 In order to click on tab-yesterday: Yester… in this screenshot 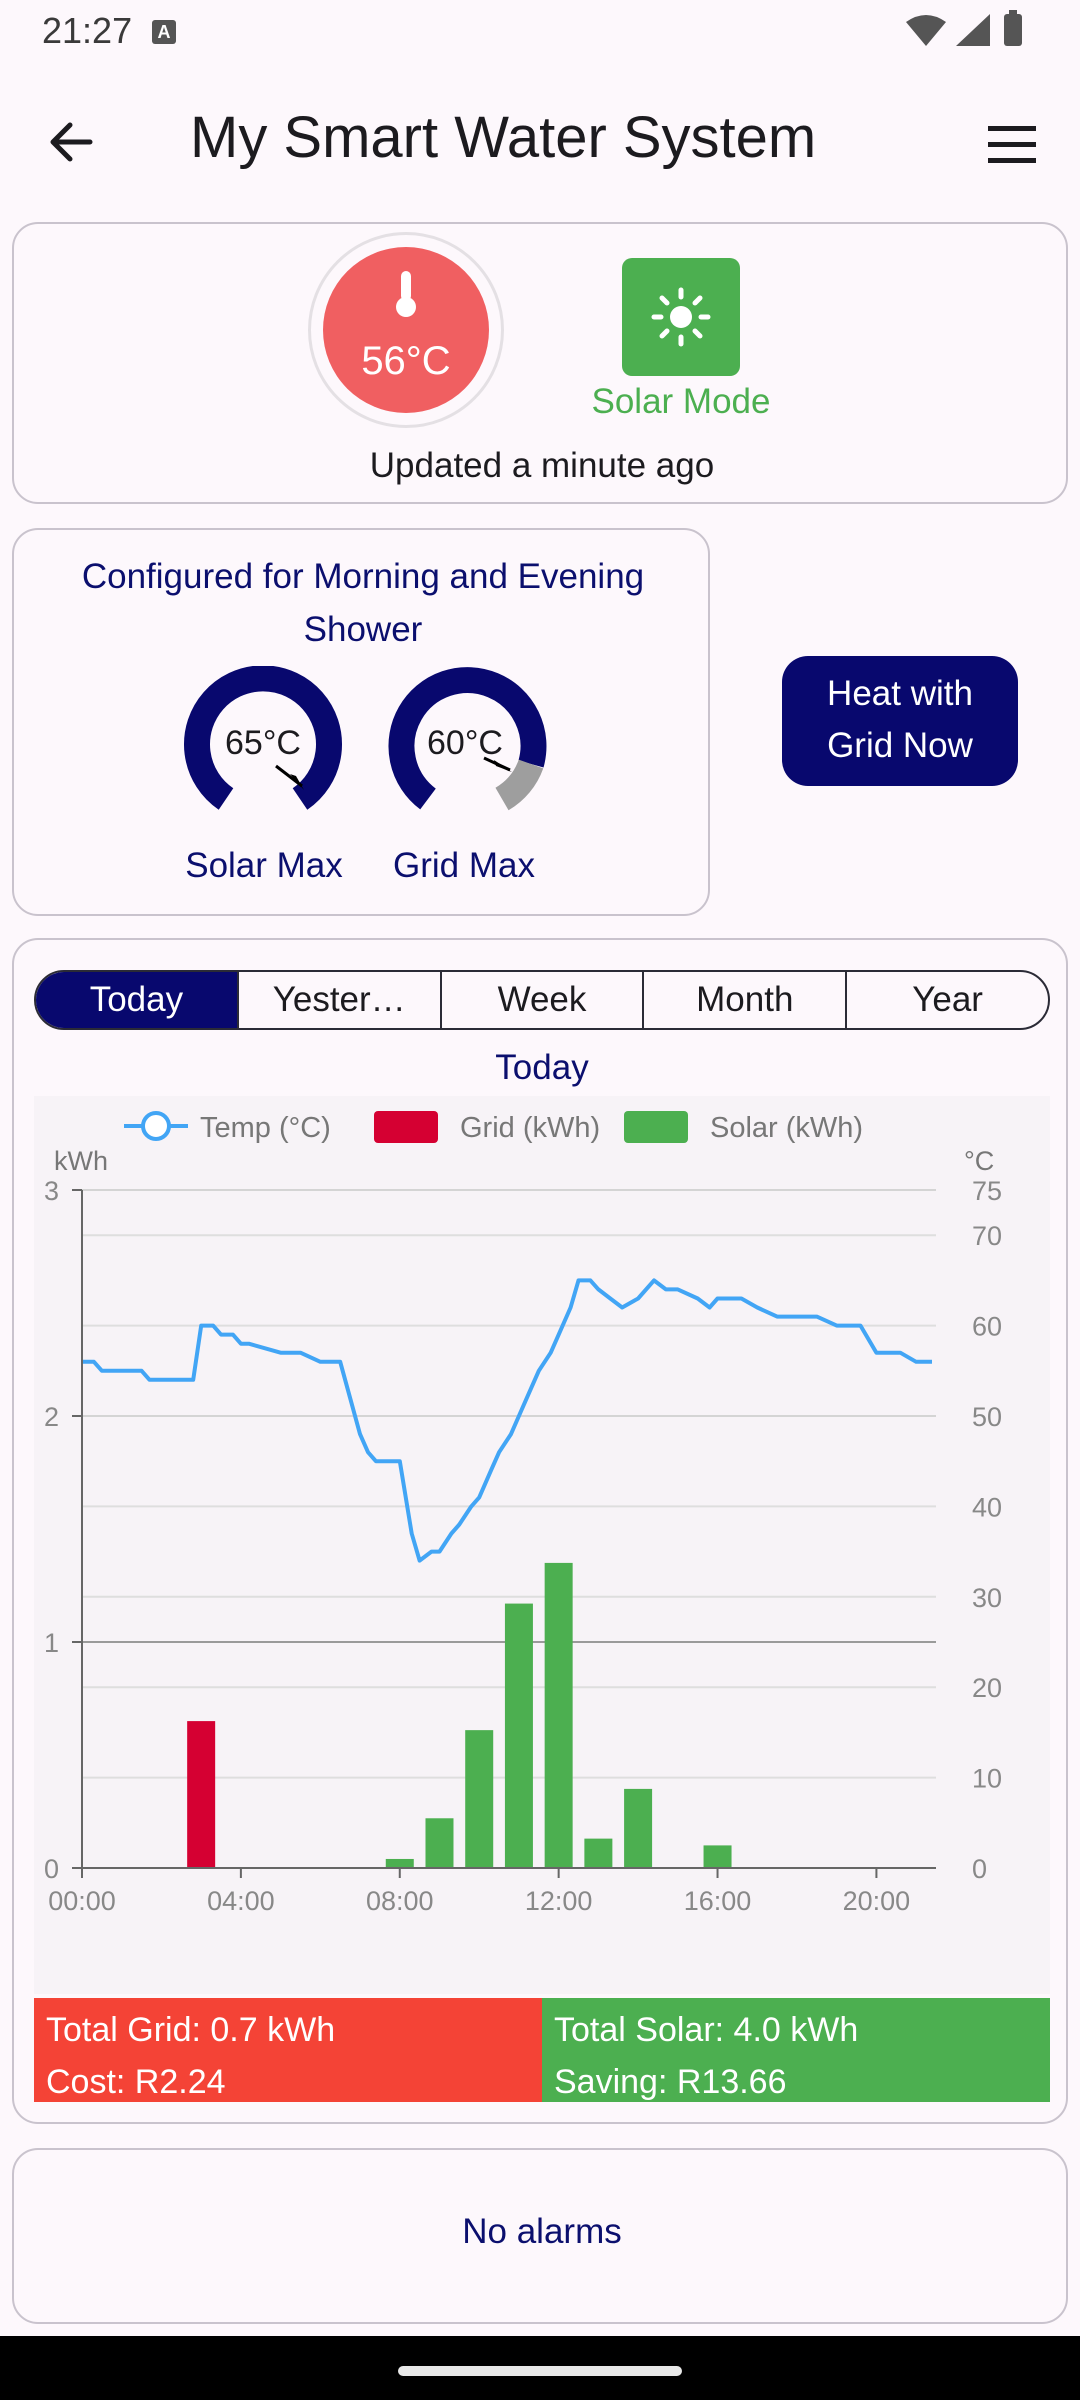, I will do `click(338, 1000)`.